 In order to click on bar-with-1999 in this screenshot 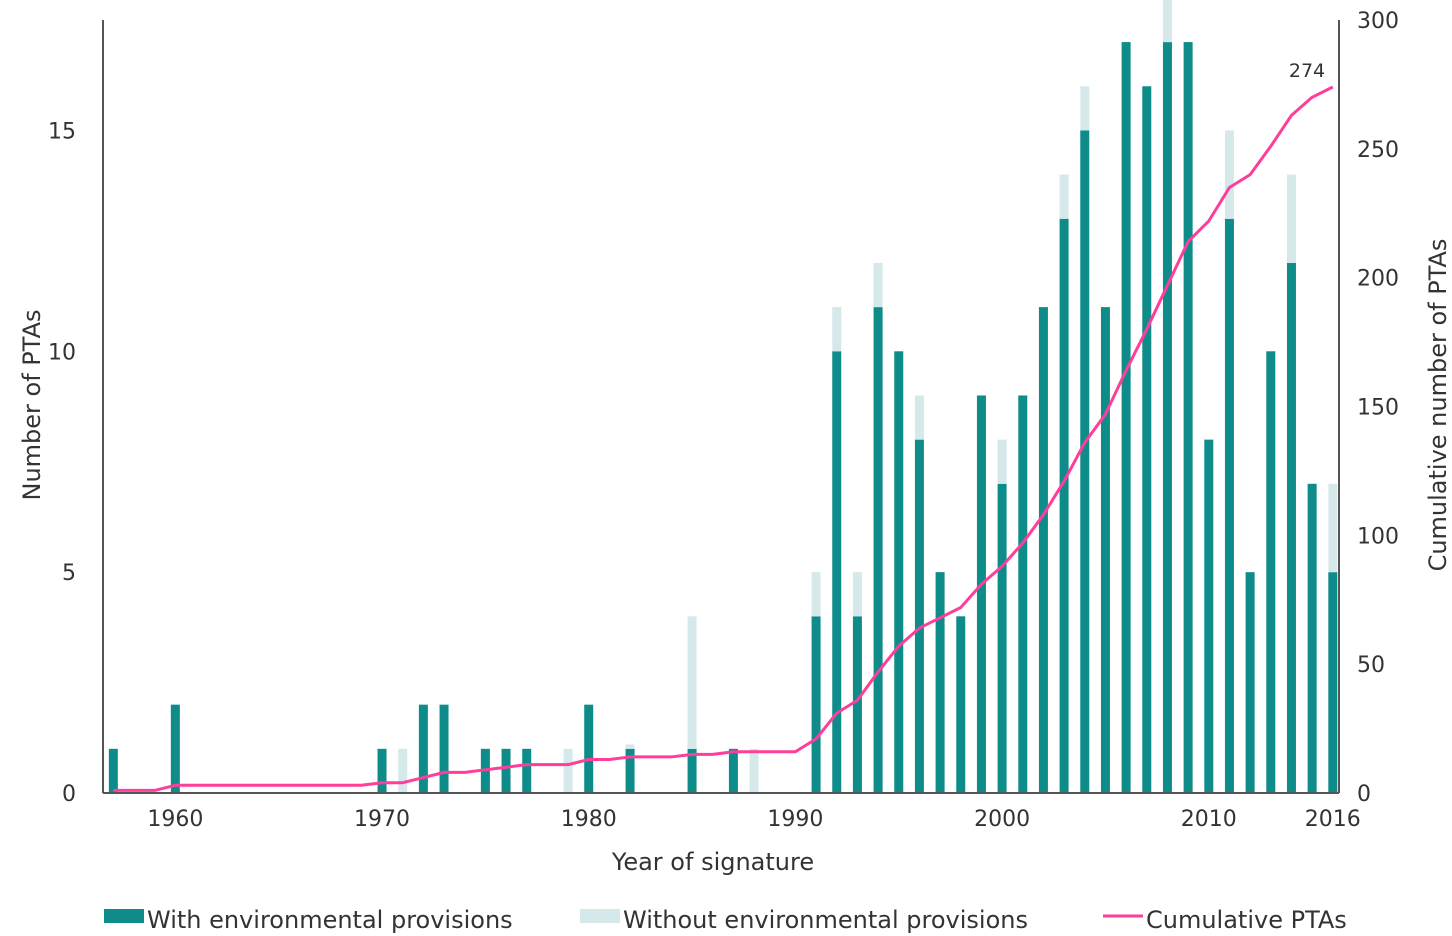, I will do `click(981, 594)`.